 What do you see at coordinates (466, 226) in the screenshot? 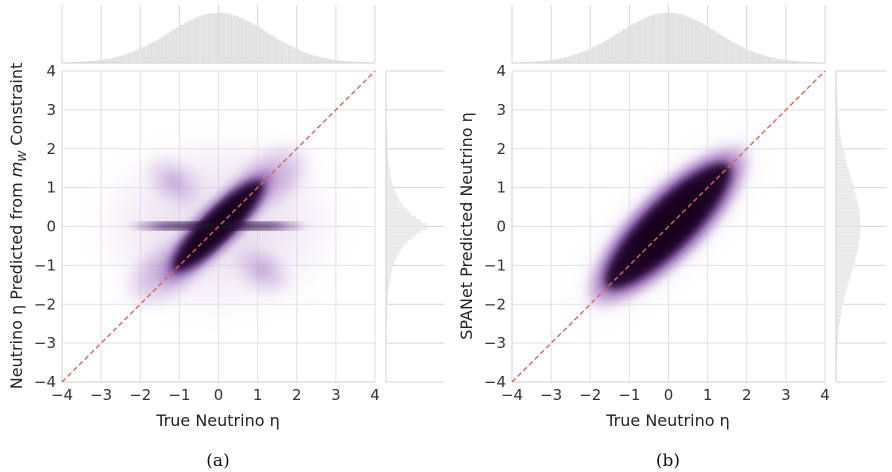
I see `panel-b-y-axis-label: SPANet Predicted Neutrino η` at bounding box center [466, 226].